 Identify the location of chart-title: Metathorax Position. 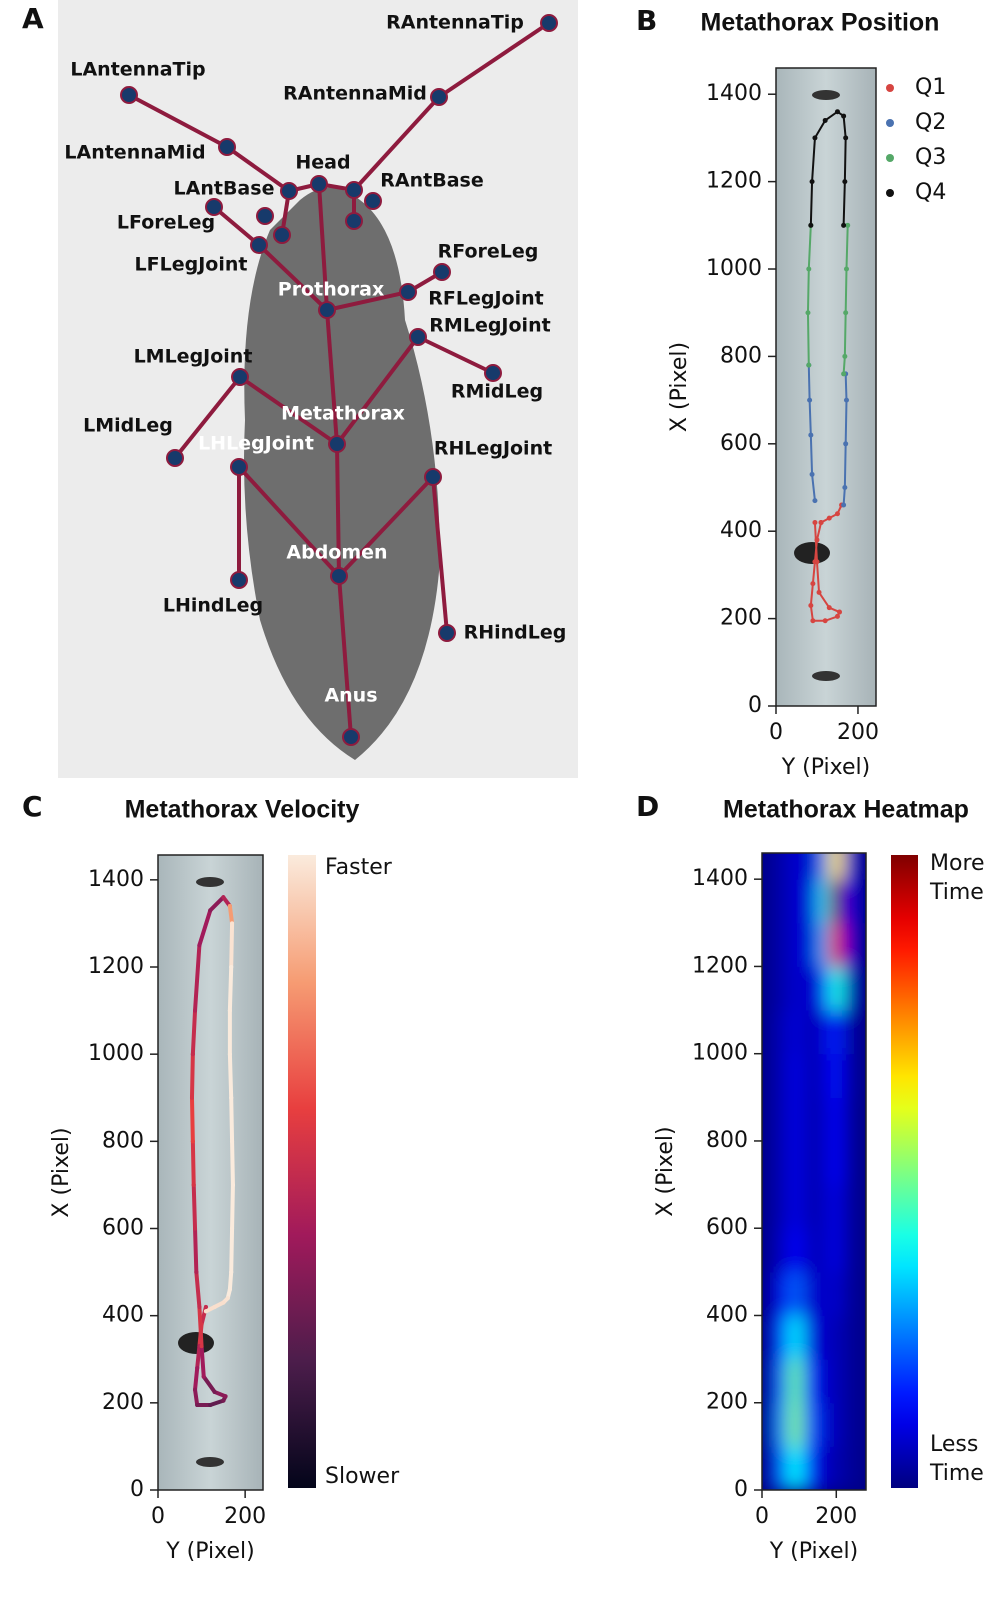
(820, 23).